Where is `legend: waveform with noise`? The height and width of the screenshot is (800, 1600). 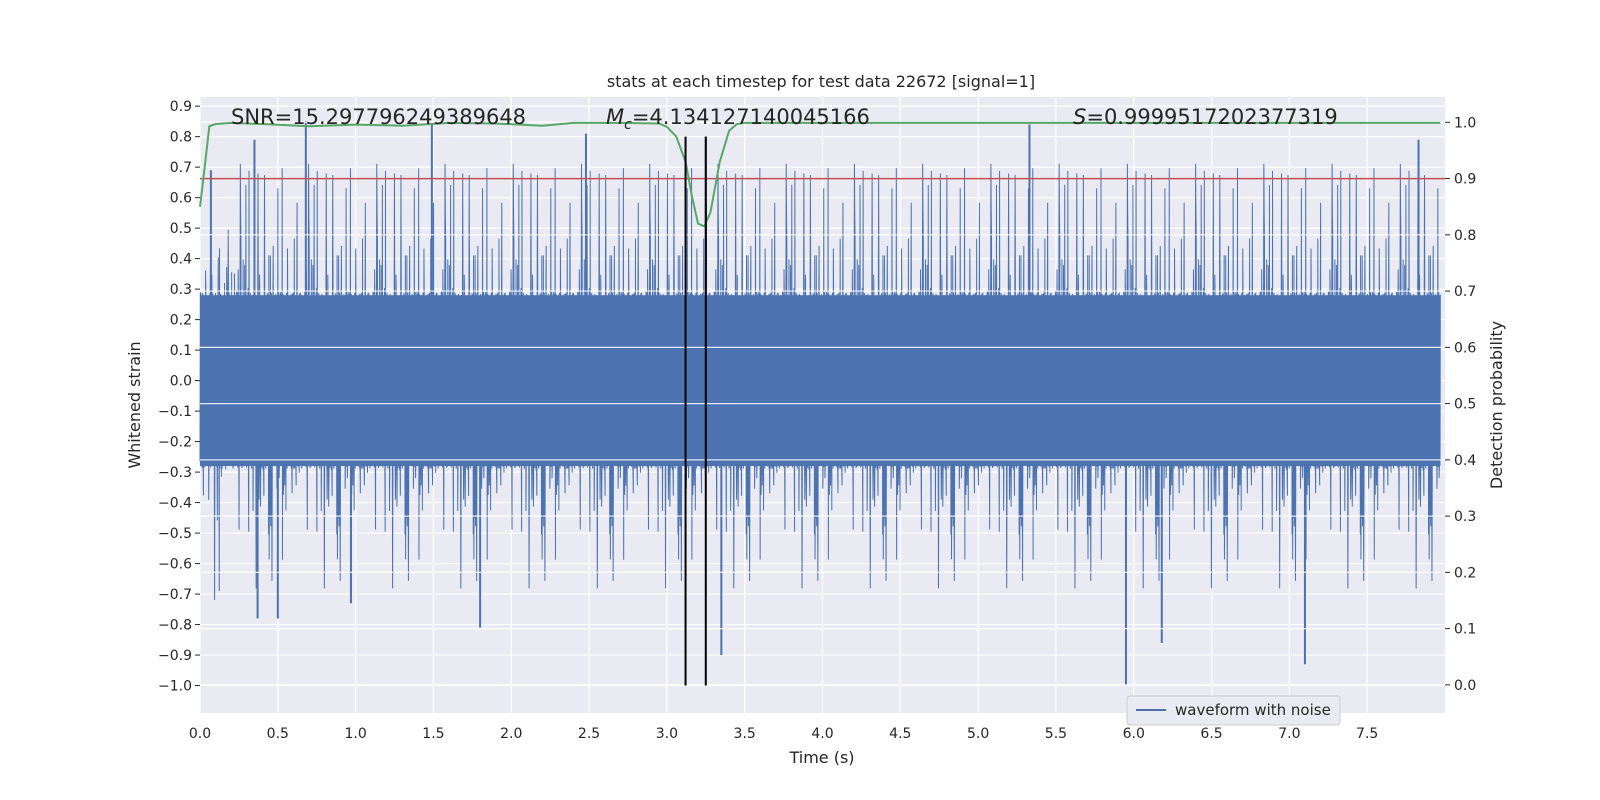
legend: waveform with noise is located at coordinates (1233, 710).